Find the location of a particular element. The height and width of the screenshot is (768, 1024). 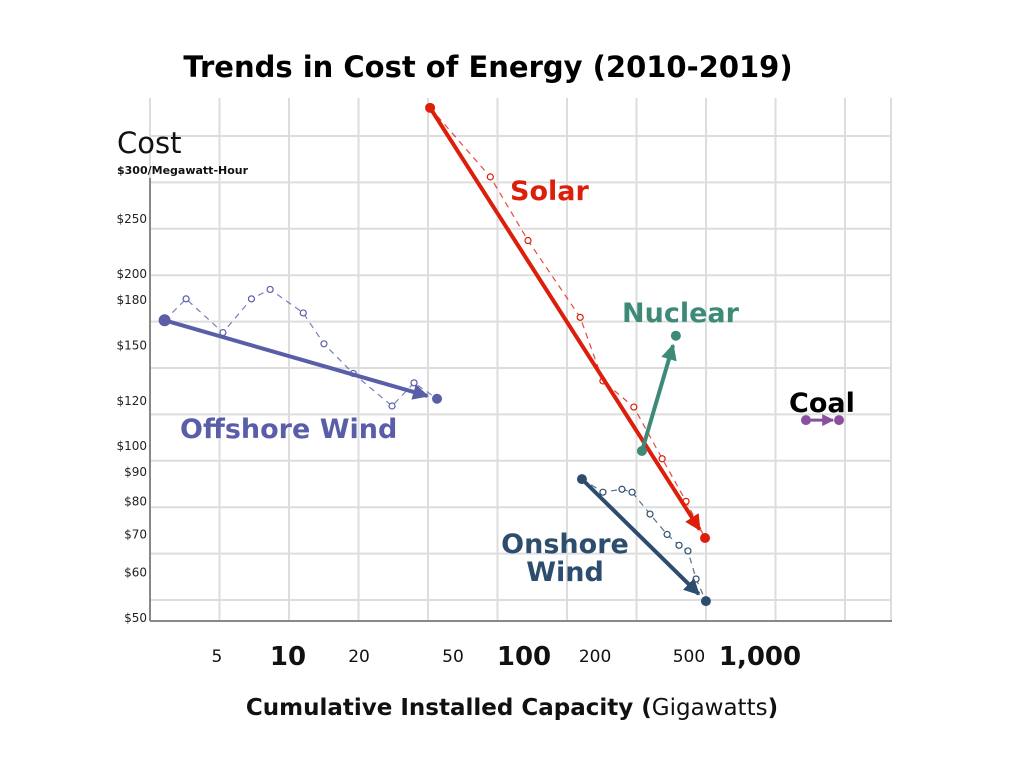

label-offshore-wind: Offshore Wind is located at coordinates (288, 429).